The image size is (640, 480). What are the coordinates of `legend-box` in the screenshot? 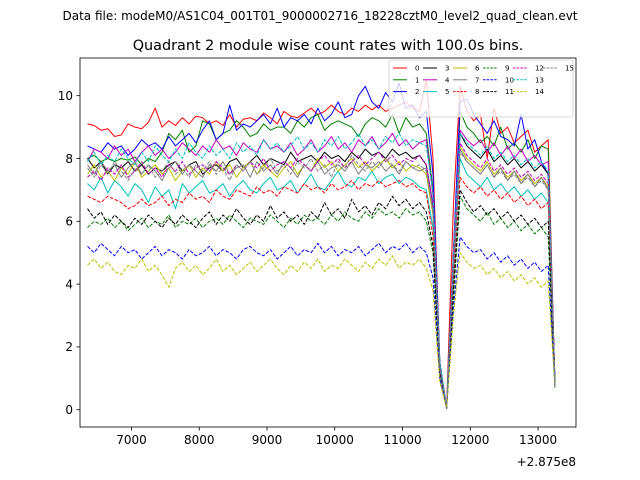 It's located at (481, 88).